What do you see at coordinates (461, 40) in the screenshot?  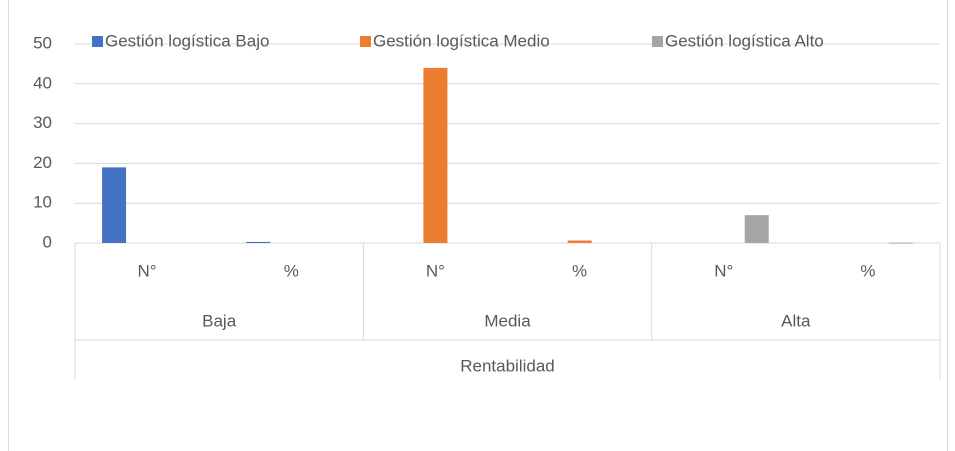 I see `legend-label: Gestión logística Medio` at bounding box center [461, 40].